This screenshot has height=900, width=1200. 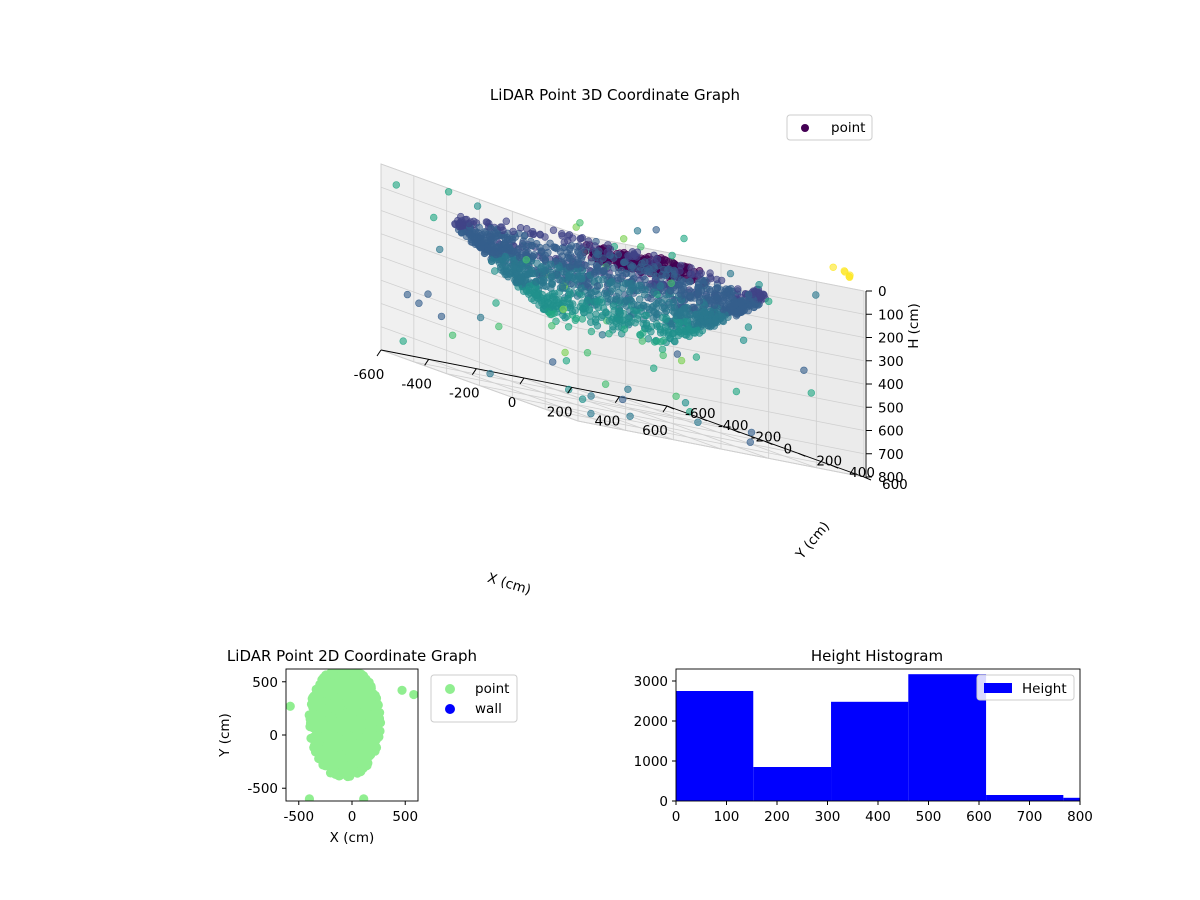 I want to click on y-tick-label: -200, so click(x=766, y=438).